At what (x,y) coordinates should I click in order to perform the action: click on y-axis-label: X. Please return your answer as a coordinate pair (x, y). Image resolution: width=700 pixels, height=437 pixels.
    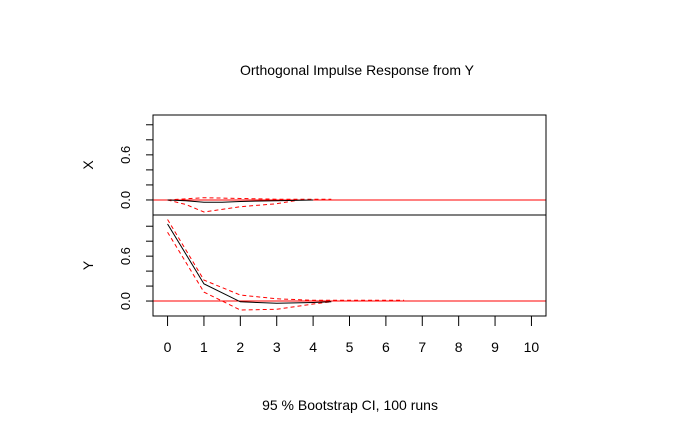
    Looking at the image, I should click on (88, 165).